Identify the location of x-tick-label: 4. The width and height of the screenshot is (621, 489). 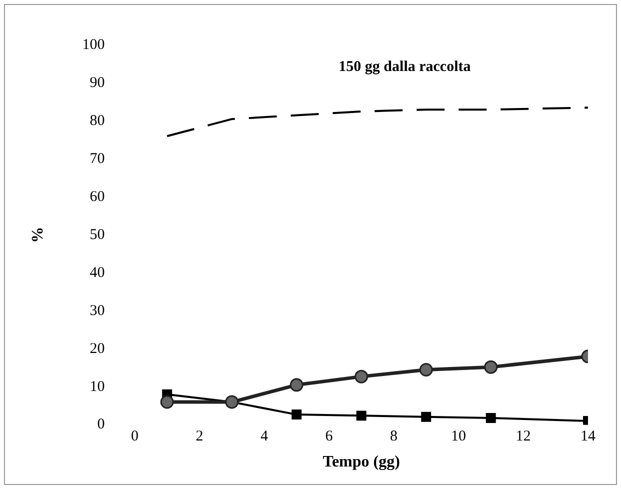
(264, 436).